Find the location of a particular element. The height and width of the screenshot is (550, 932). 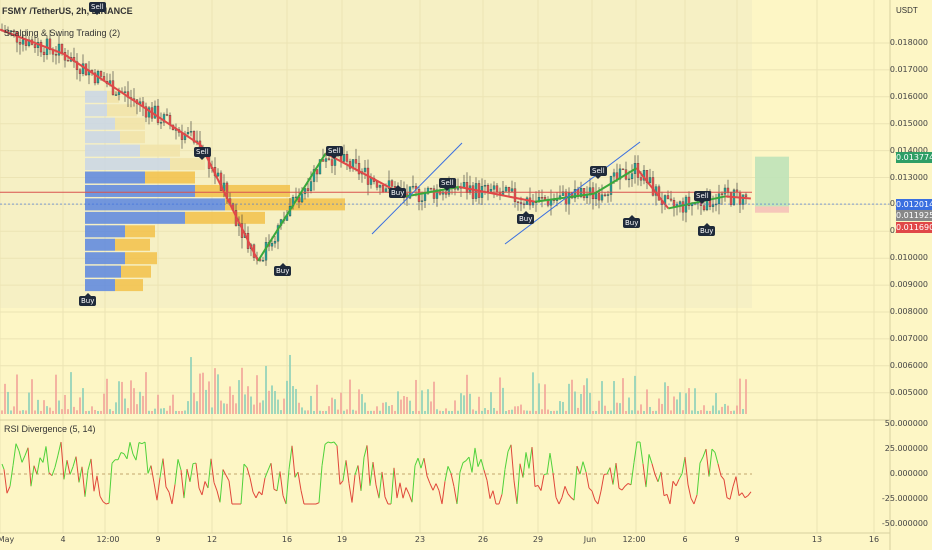

long-position-target is located at coordinates (772, 181).